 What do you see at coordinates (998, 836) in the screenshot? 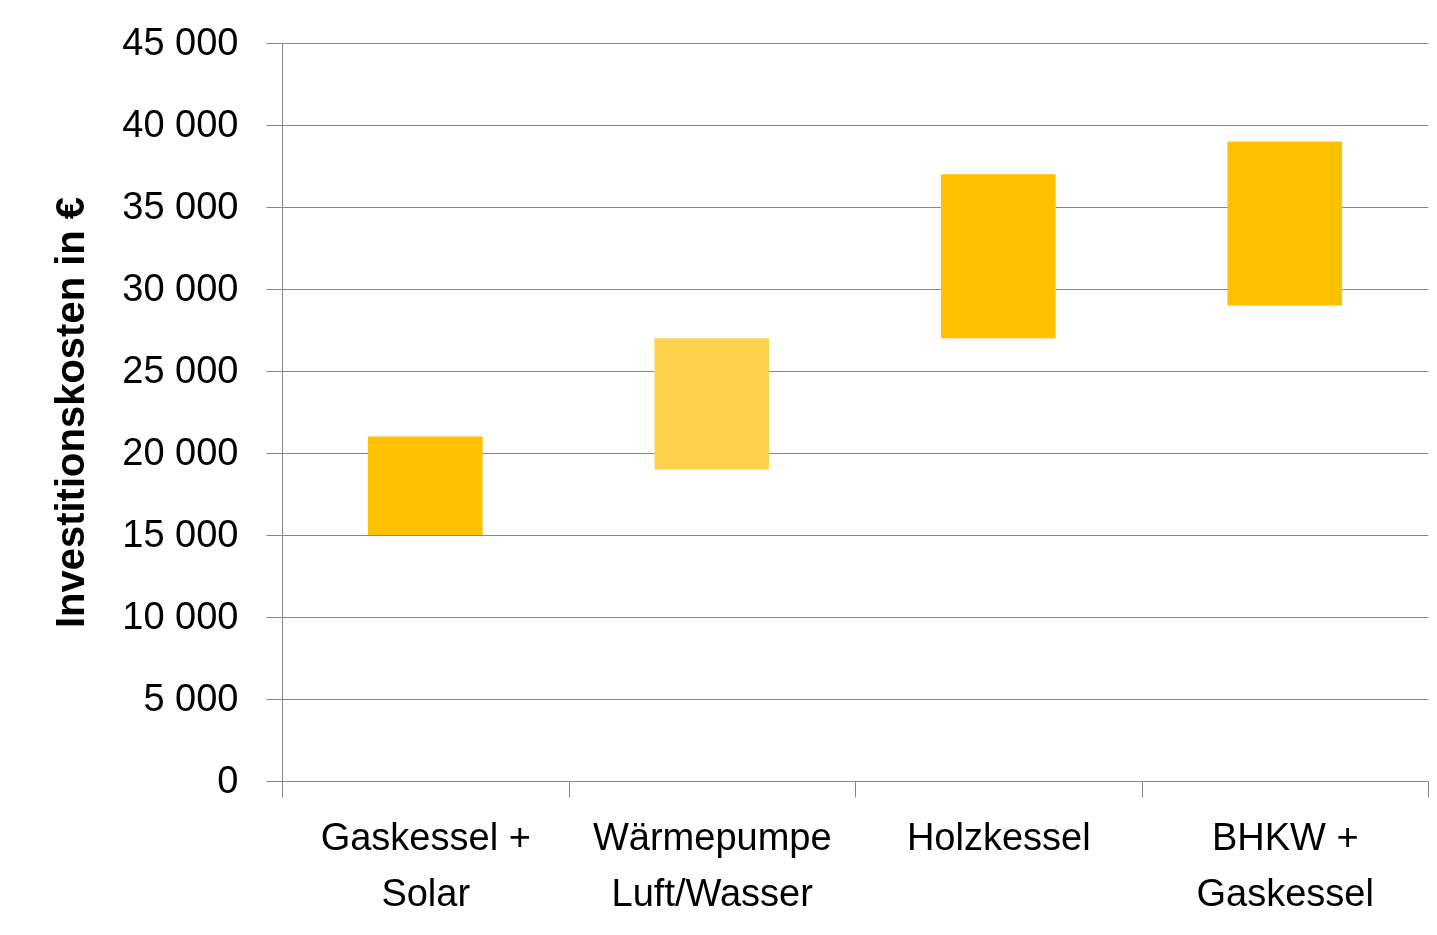
I see `x-tick-label: Holzkessel` at bounding box center [998, 836].